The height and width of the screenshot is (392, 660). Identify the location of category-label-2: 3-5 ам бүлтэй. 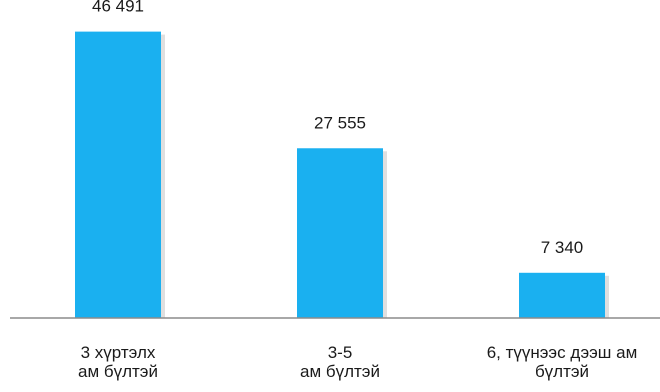
(340, 362).